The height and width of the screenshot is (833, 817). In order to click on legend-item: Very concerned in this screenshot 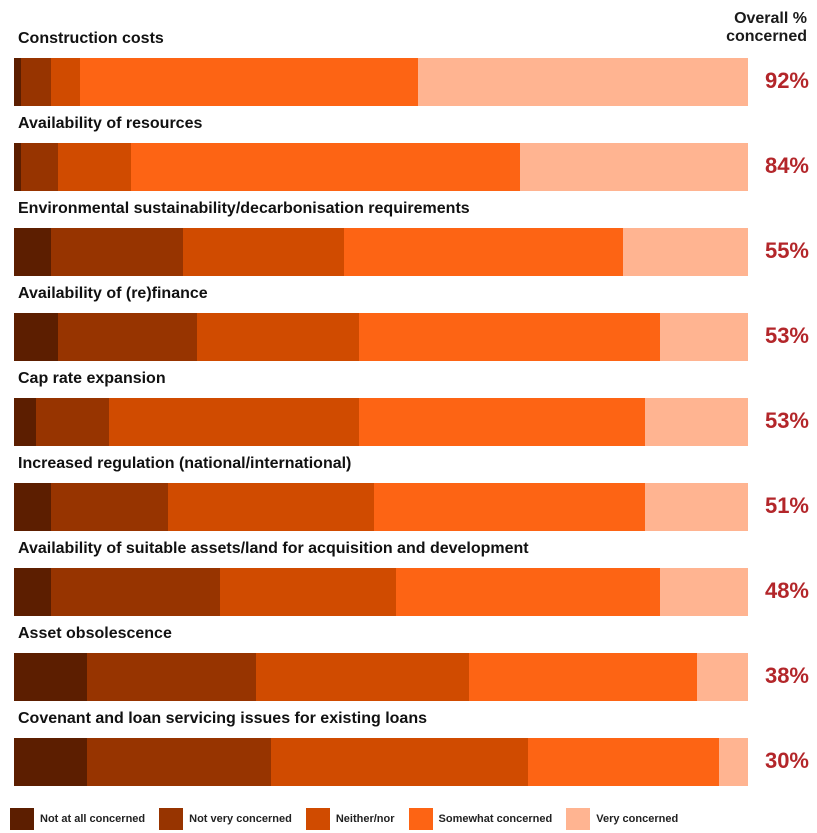, I will do `click(622, 819)`.